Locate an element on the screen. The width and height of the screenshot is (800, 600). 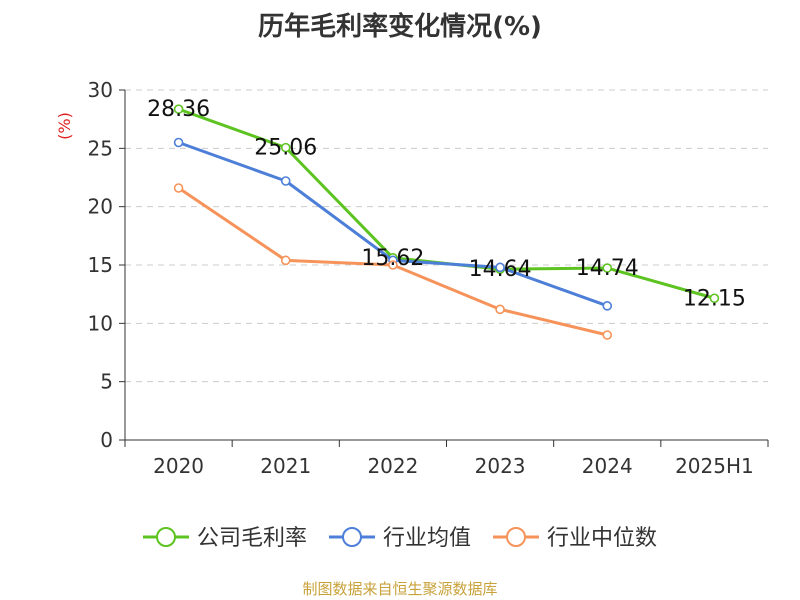
chart-title: 历年毛利率变化情况(%) is located at coordinates (400, 27).